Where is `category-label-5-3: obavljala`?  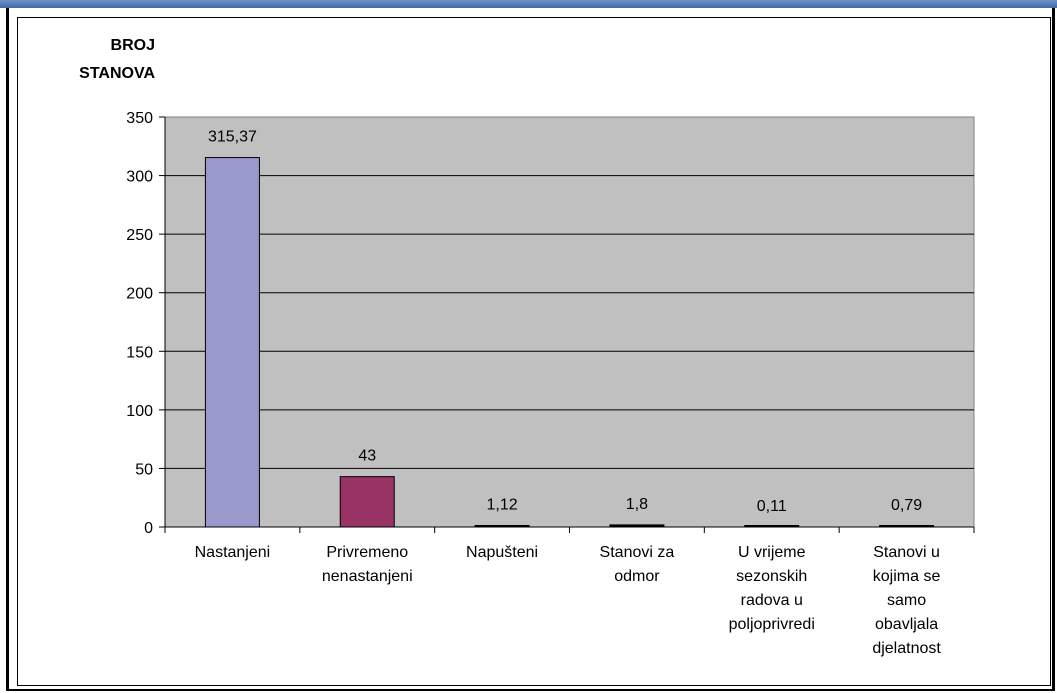 category-label-5-3: obavljala is located at coordinates (906, 624).